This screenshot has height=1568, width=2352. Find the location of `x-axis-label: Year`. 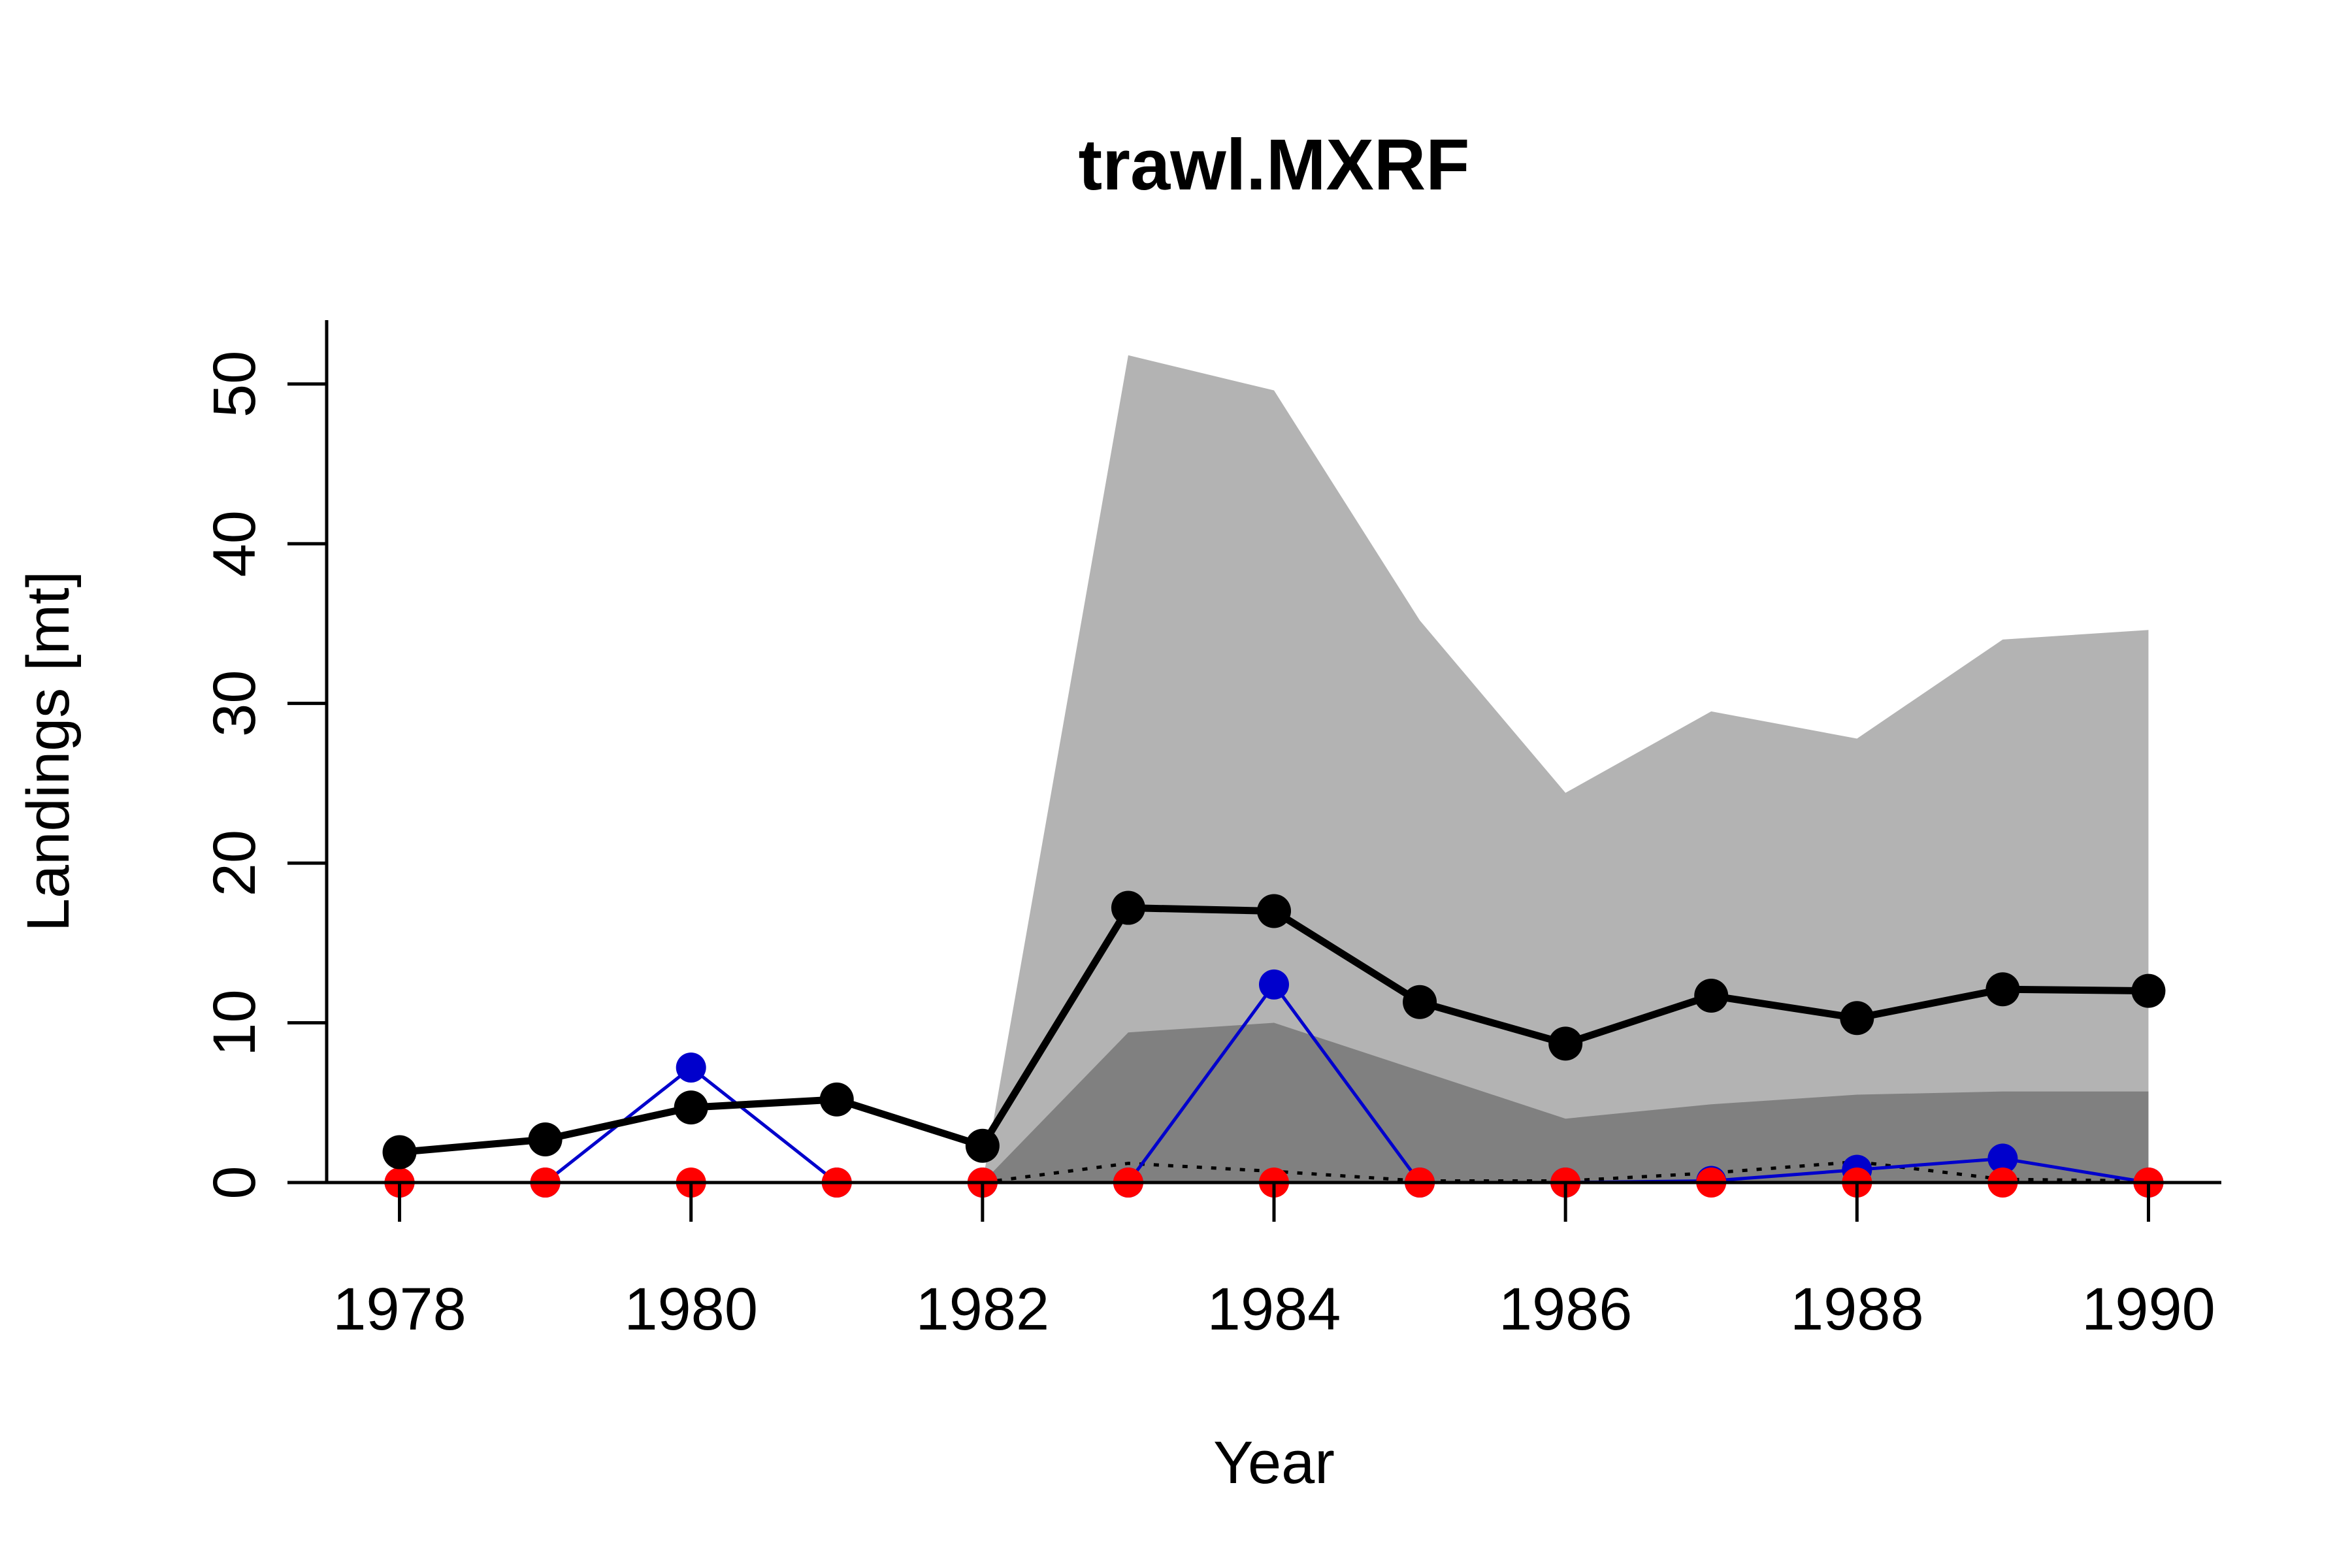

x-axis-label: Year is located at coordinates (1274, 1462).